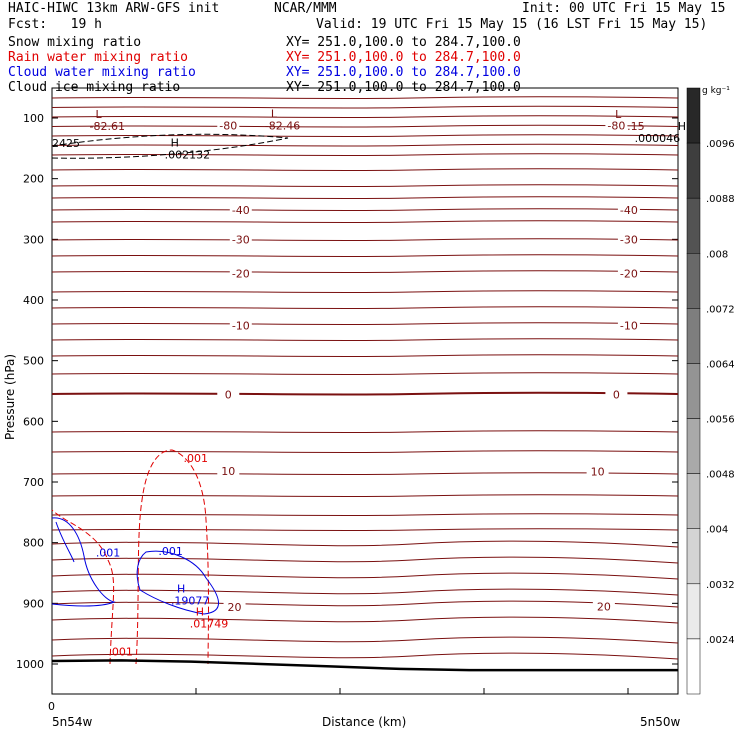 This screenshot has width=740, height=740. I want to click on temperature-contour-label: -20, so click(241, 273).